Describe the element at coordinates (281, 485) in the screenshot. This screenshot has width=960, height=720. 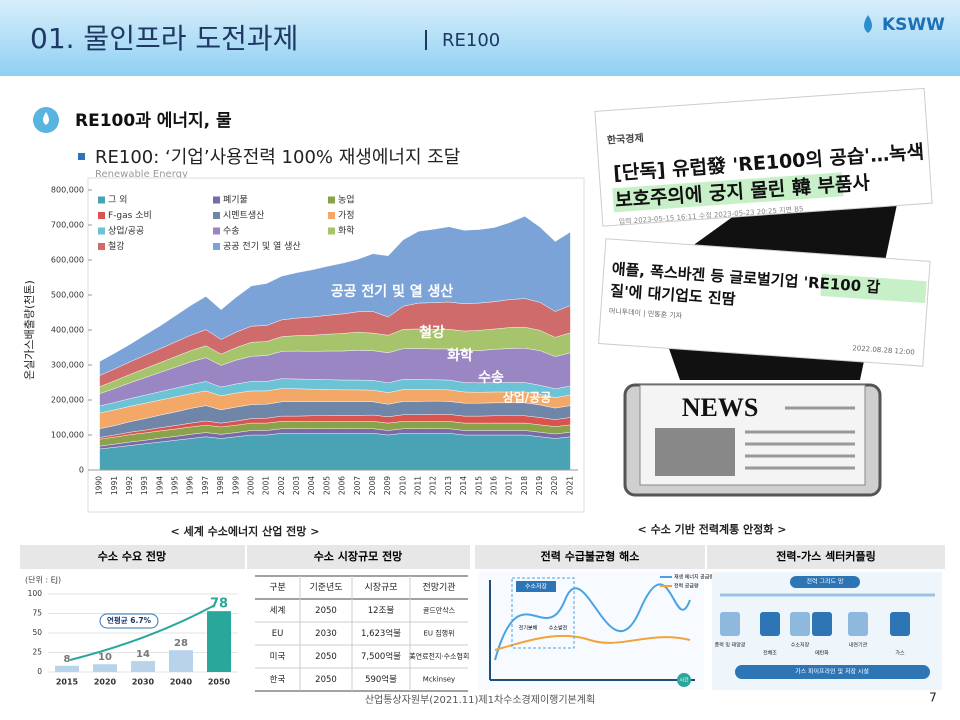
I see `x-tick-label: 2002` at that location.